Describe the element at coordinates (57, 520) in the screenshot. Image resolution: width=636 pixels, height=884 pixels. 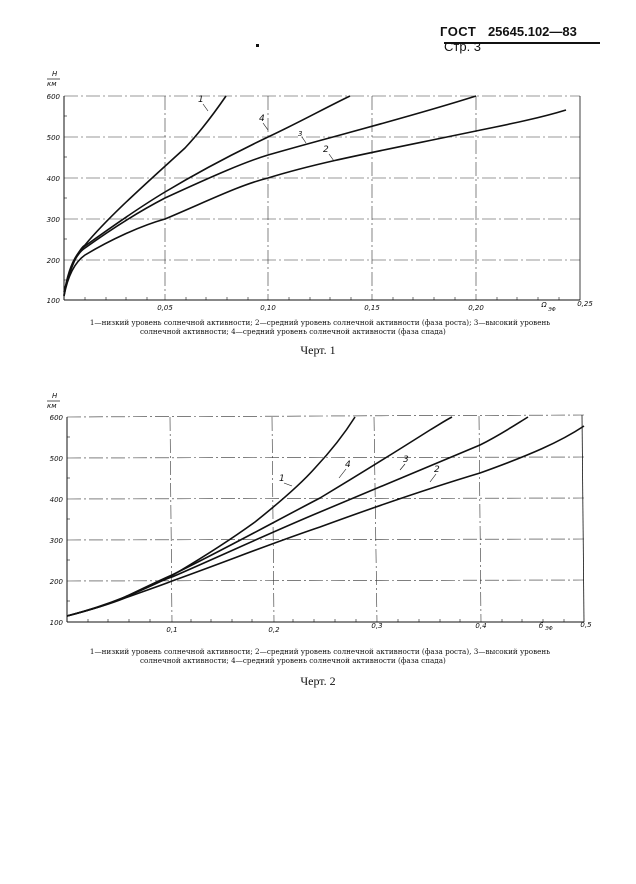
I see `chart-2-y-tick-labels: 600 500 400 300 200 100` at that location.